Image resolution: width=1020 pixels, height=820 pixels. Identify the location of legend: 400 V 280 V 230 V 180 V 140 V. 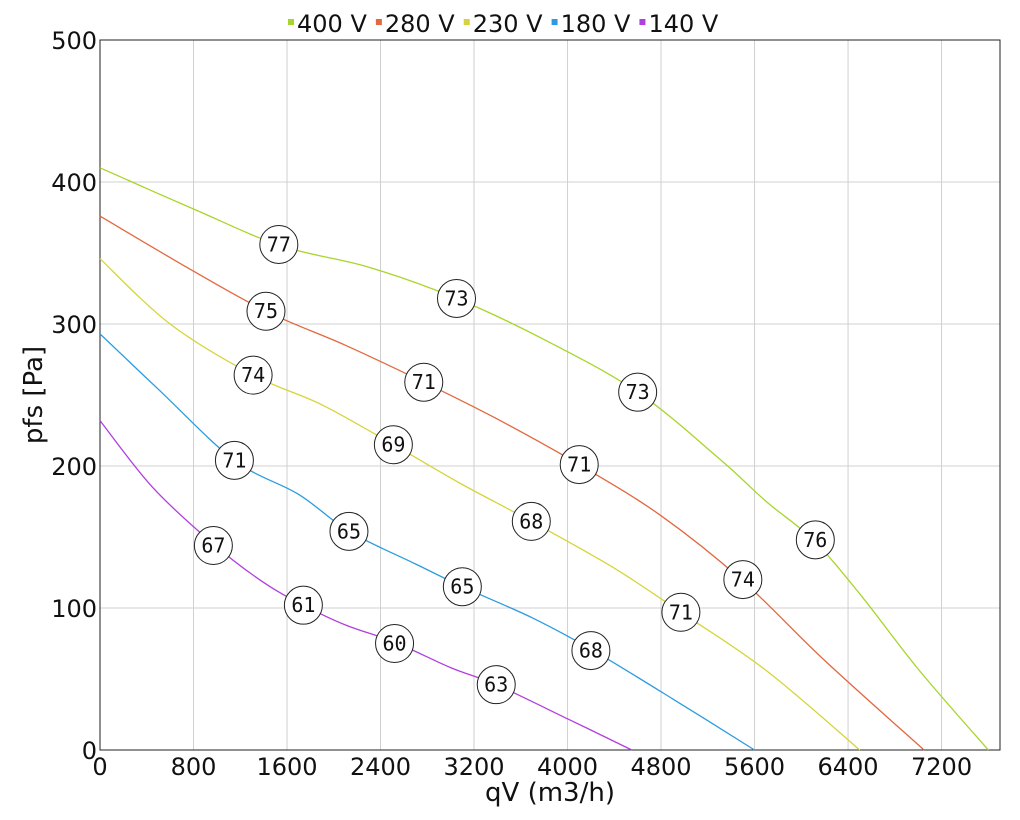
(503, 24).